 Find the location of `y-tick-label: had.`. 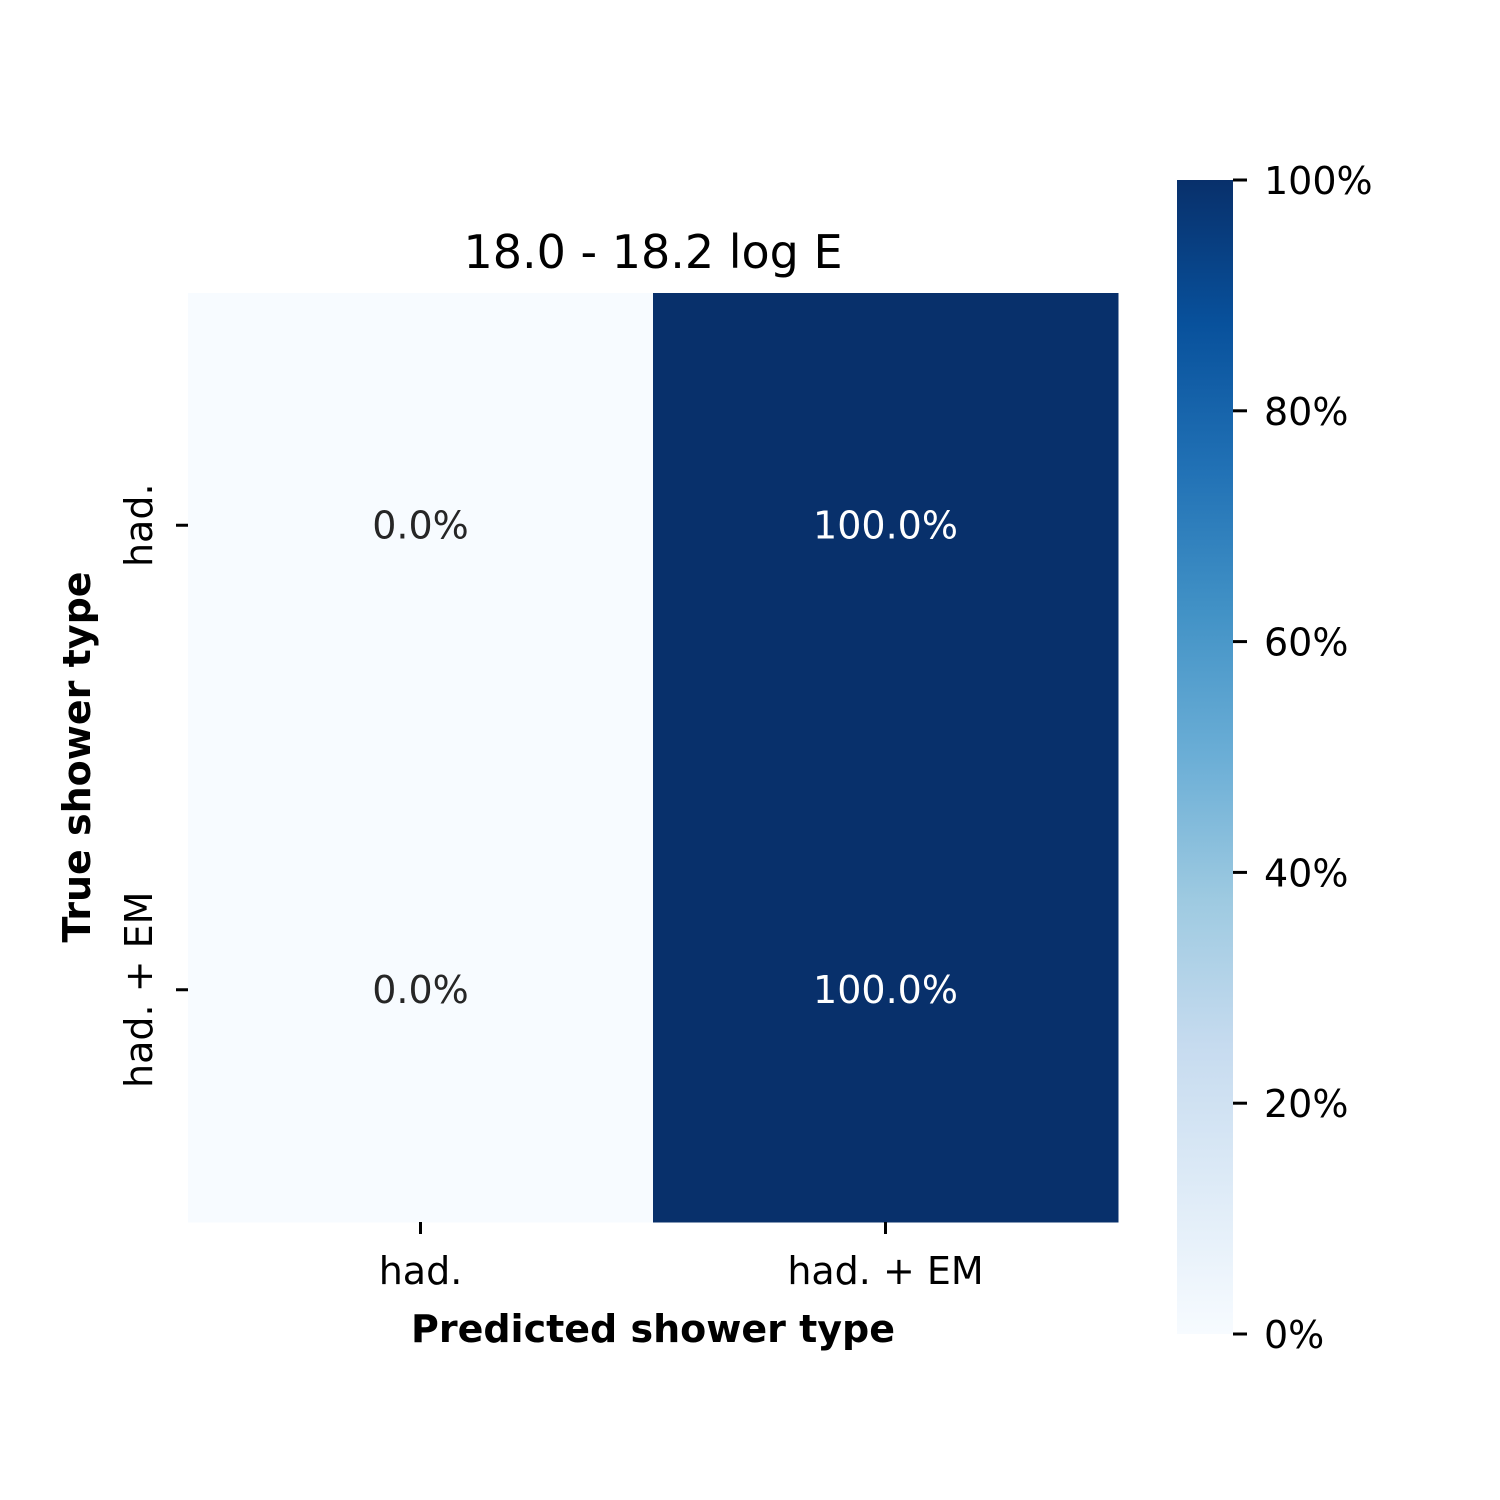

y-tick-label: had. is located at coordinates (139, 525).